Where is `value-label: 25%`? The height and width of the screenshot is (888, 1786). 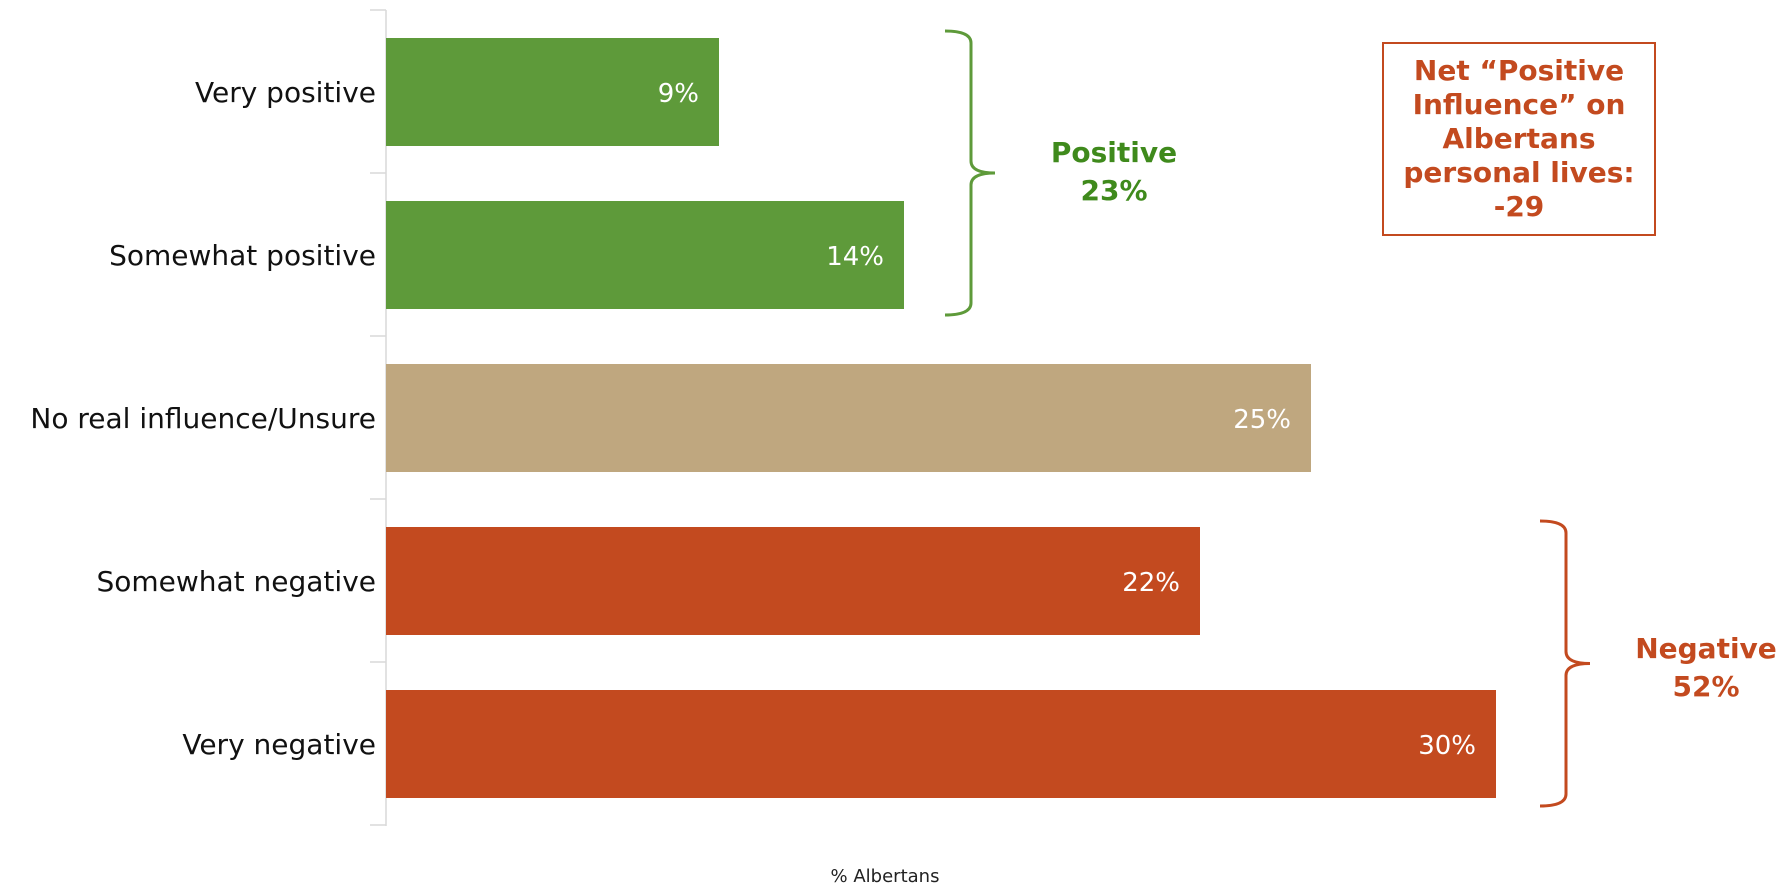 value-label: 25% is located at coordinates (1262, 420).